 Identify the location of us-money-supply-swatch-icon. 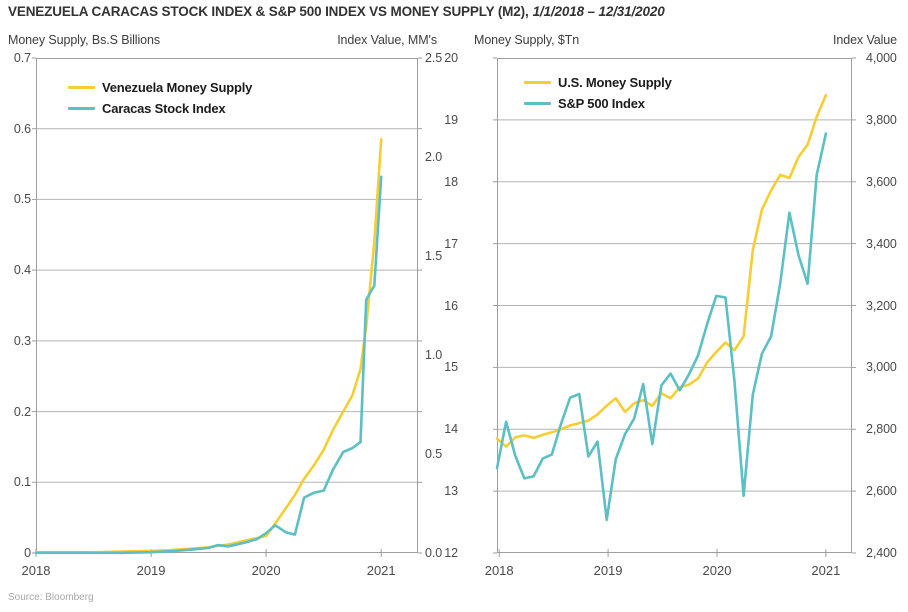
(537, 82).